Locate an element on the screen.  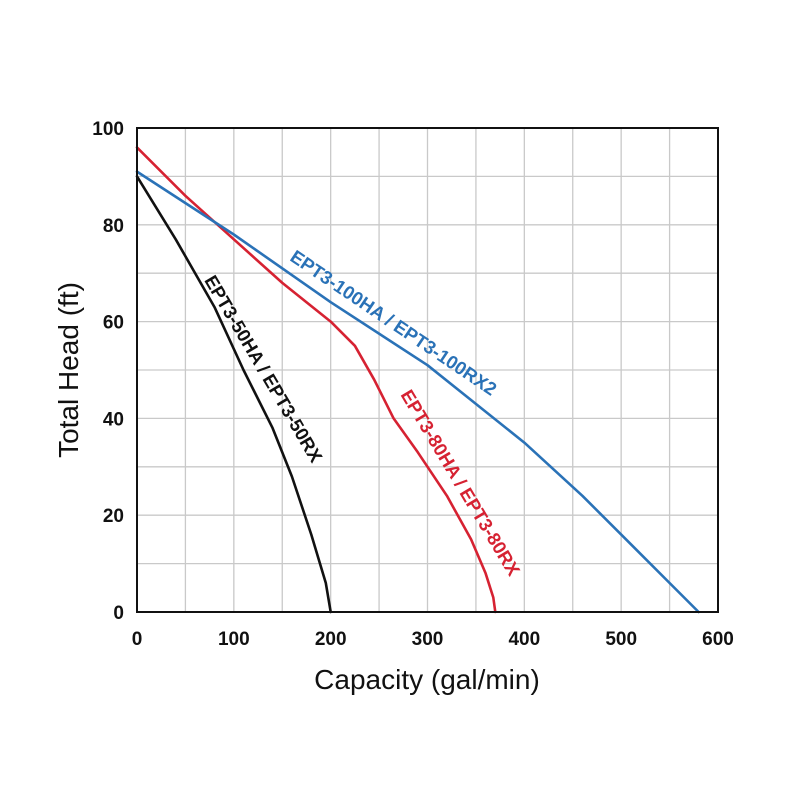
x-tick-label: 200 is located at coordinates (331, 639).